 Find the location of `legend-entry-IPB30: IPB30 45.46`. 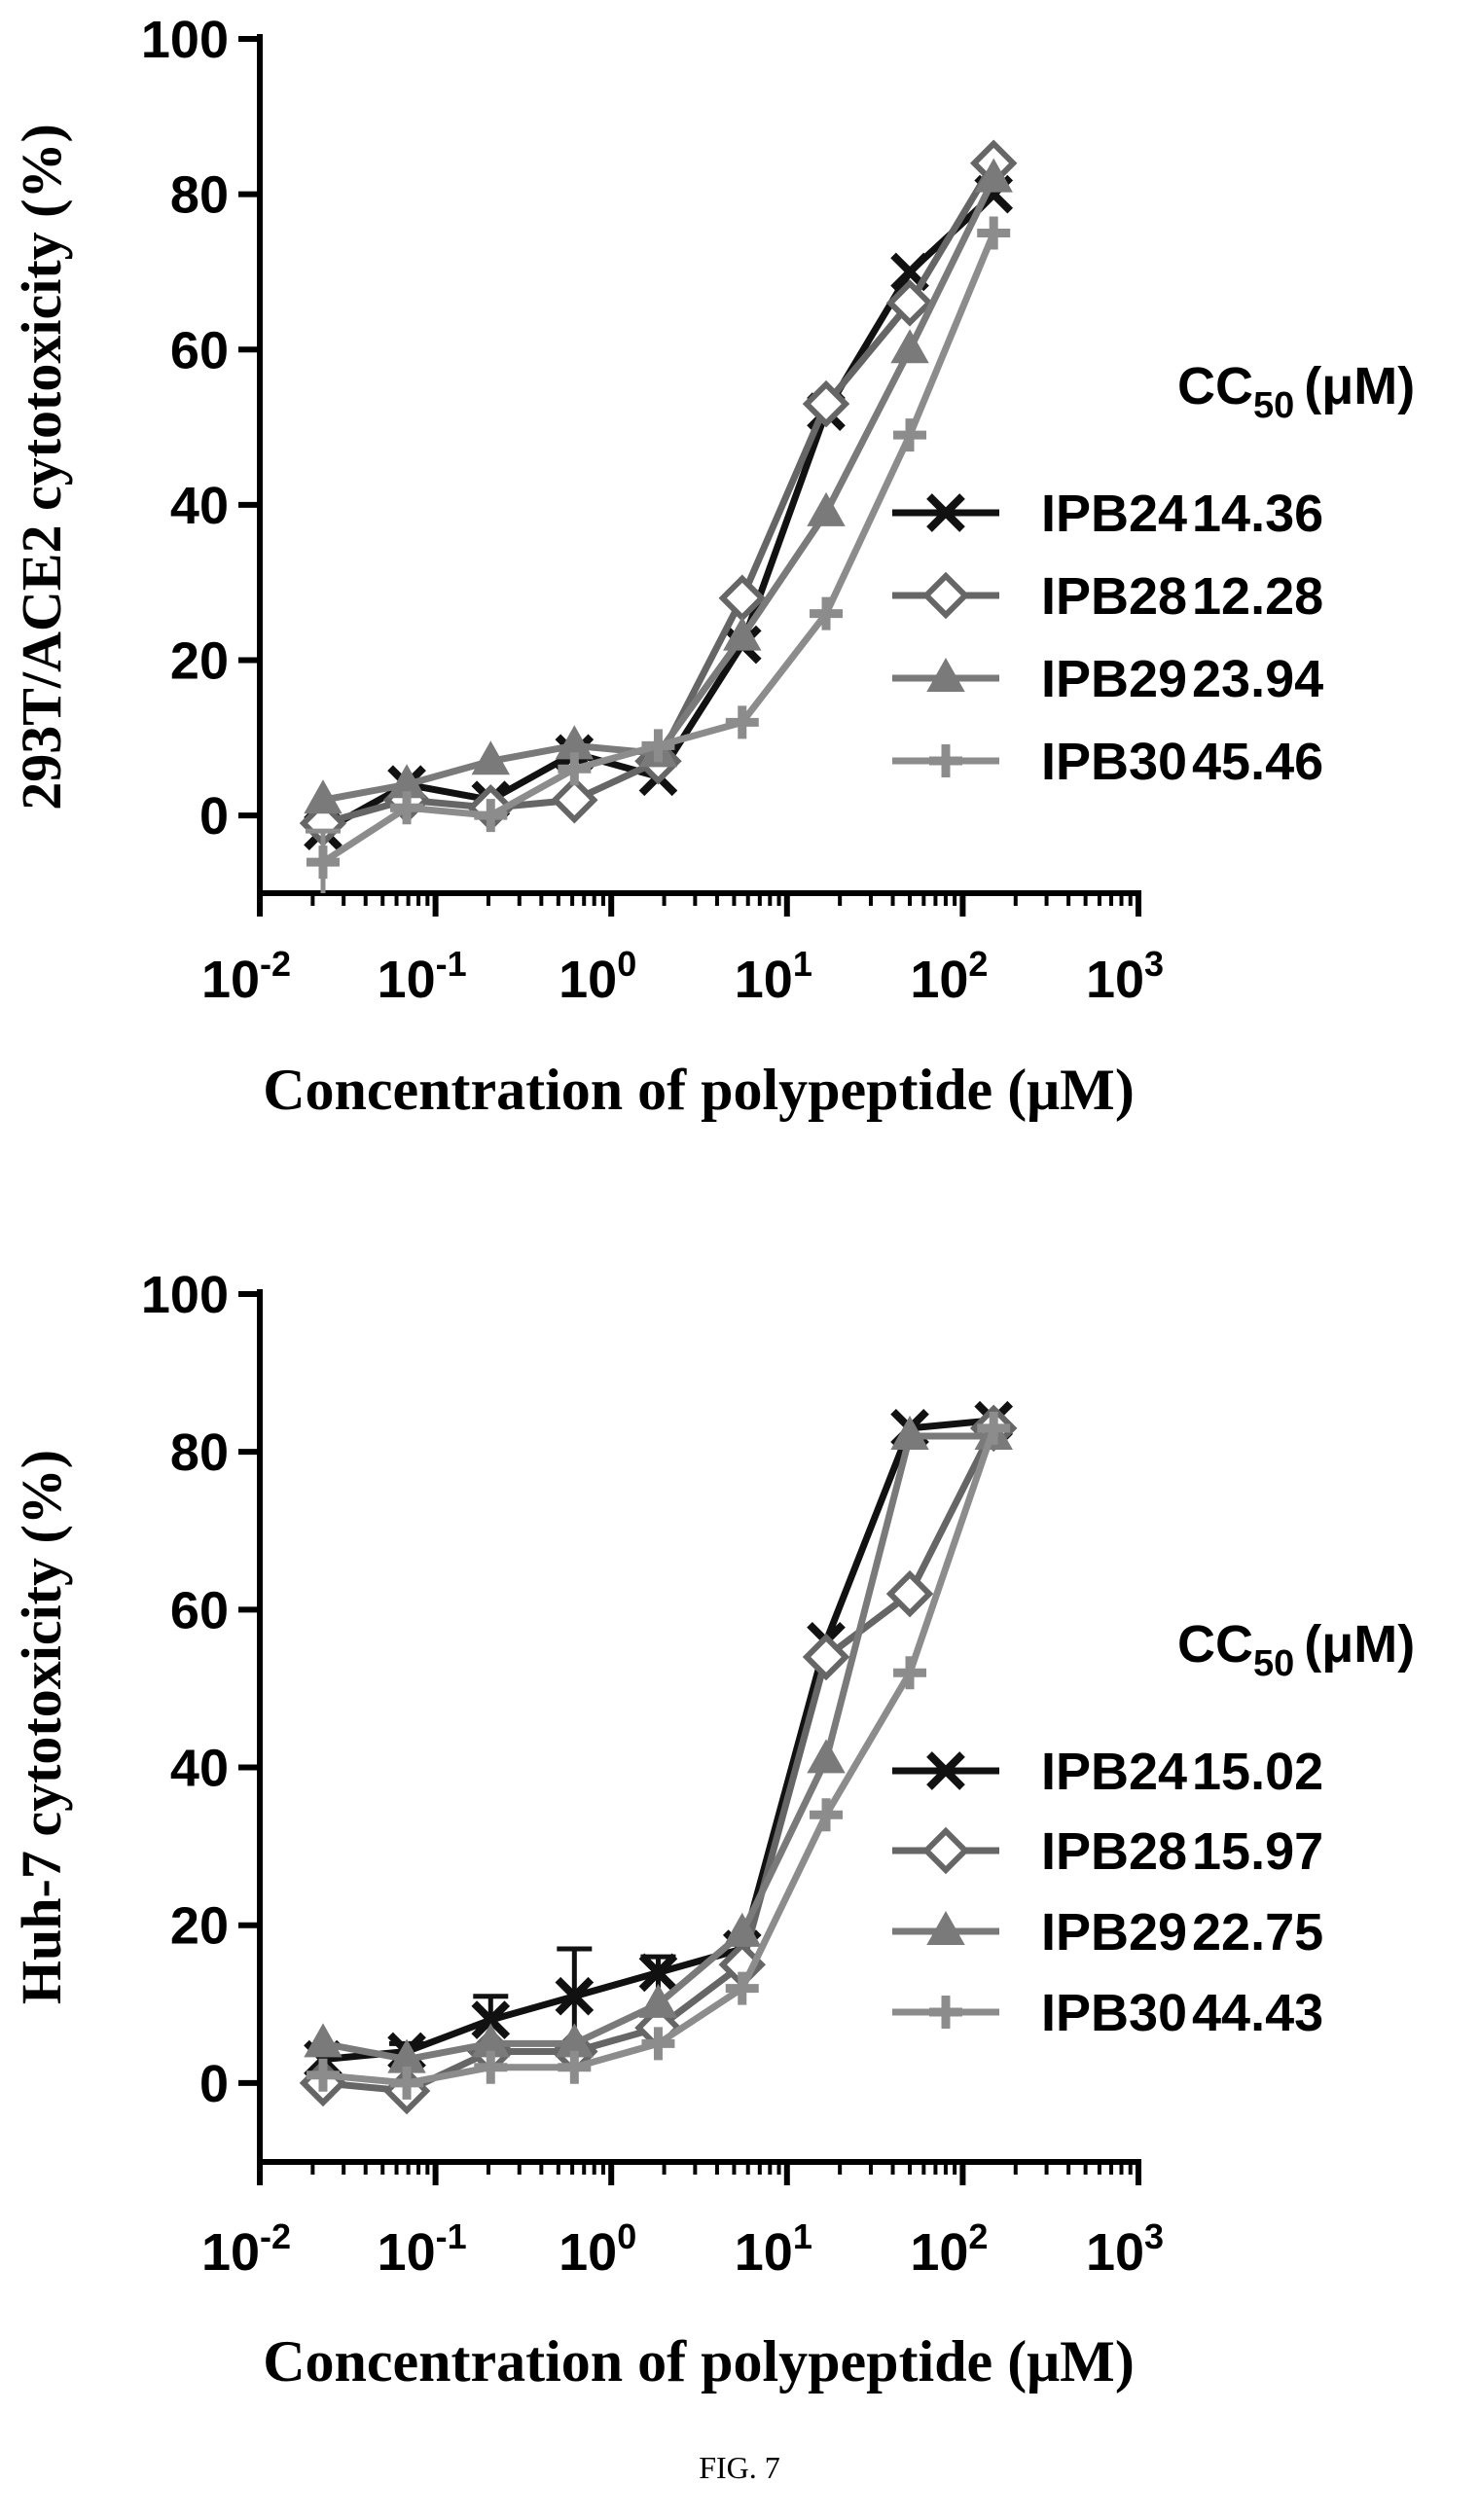

legend-entry-IPB30: IPB30 45.46 is located at coordinates (1107, 762).